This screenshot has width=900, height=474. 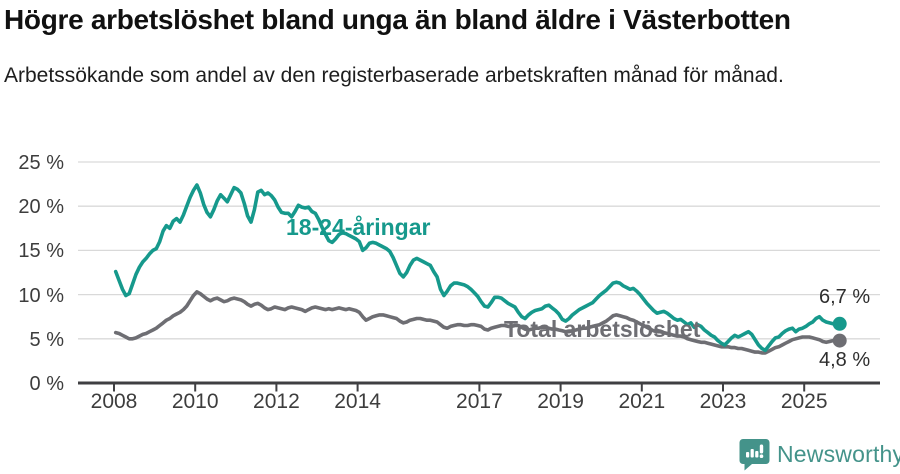 I want to click on series-label-youth: 18-24-åringar, so click(x=358, y=227).